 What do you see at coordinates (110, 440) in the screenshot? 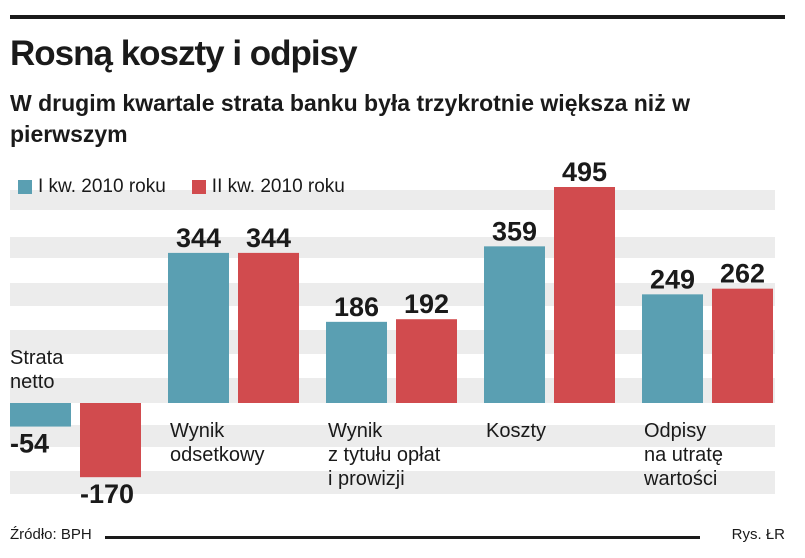
I see `bar-s2-c1` at bounding box center [110, 440].